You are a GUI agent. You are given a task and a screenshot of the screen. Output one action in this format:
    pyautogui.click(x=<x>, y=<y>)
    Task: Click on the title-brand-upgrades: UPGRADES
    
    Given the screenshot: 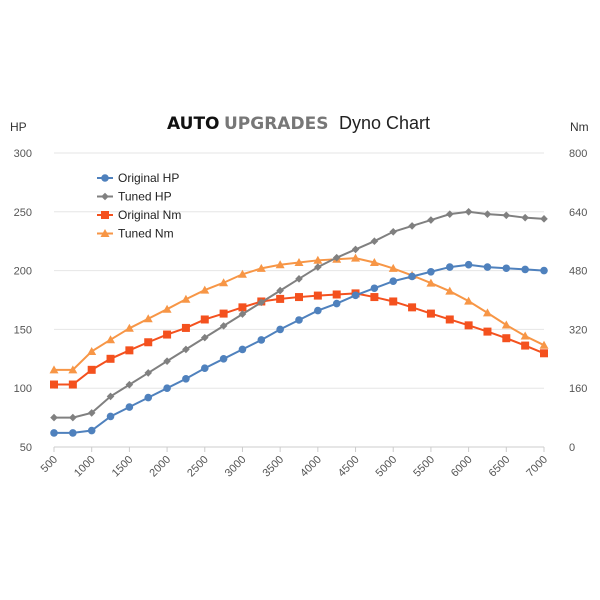 What is the action you would take?
    pyautogui.click(x=276, y=124)
    